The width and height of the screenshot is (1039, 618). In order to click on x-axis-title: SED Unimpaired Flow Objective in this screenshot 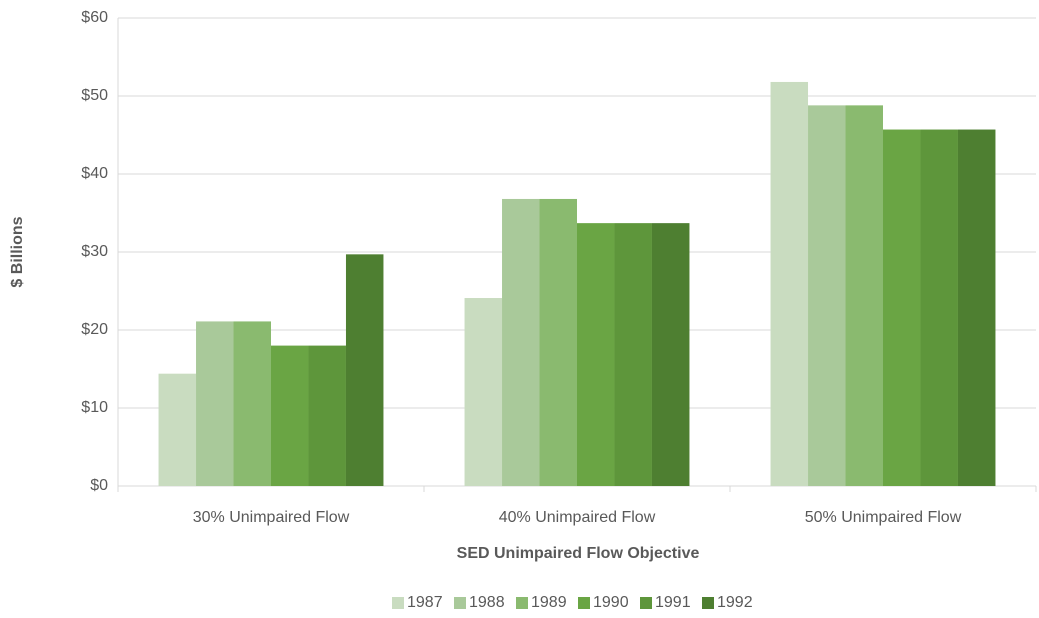, I will do `click(578, 553)`.